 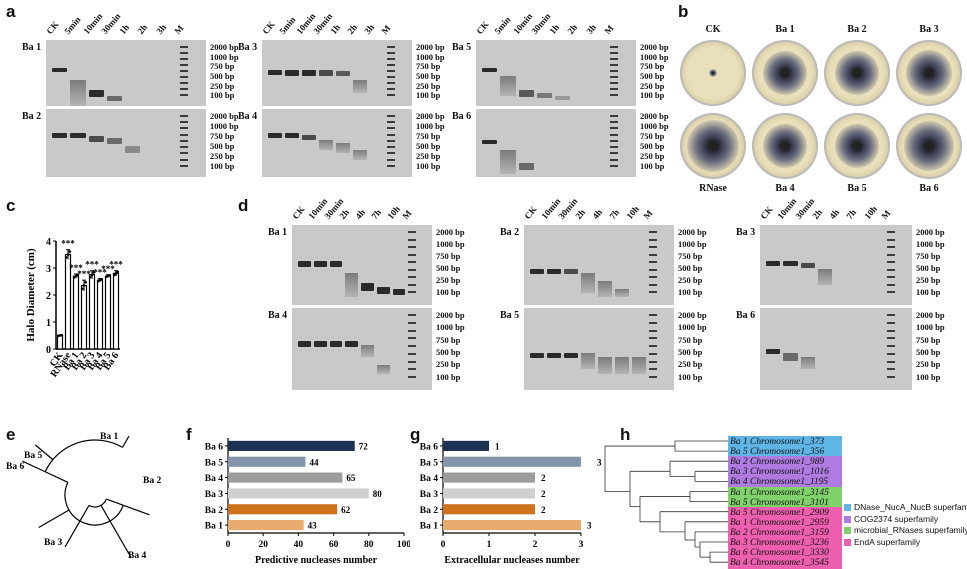 What do you see at coordinates (429, 463) in the screenshot?
I see `y-tick-label: Ba 5` at bounding box center [429, 463].